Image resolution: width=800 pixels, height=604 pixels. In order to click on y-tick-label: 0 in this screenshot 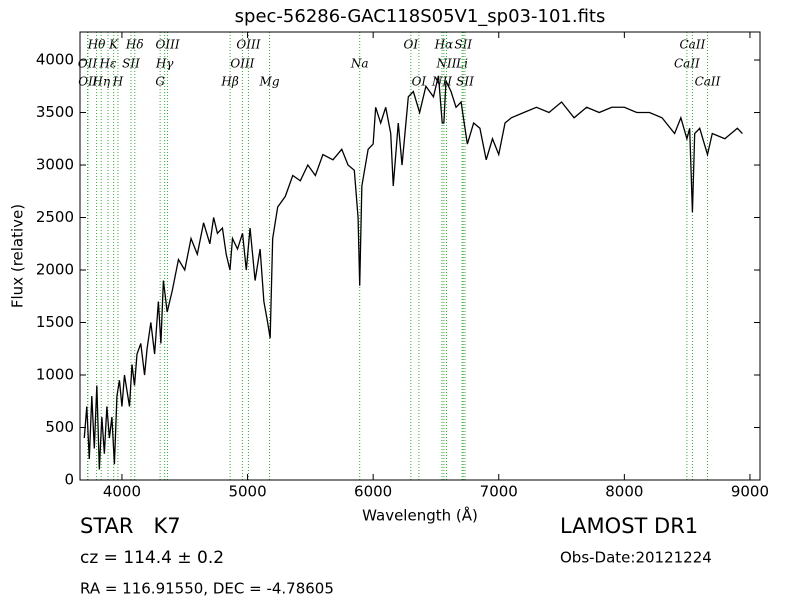, I will do `click(69, 480)`.